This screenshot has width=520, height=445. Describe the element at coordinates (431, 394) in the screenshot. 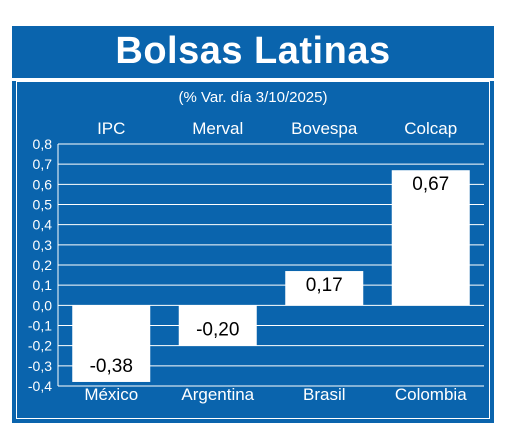

I see `category-label: Colombia` at that location.